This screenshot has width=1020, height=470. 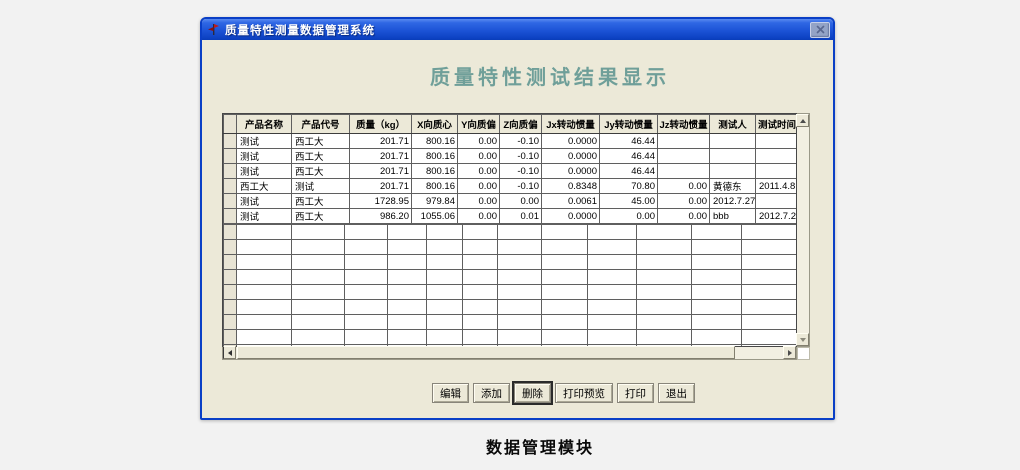 I want to click on close-button, so click(x=820, y=29).